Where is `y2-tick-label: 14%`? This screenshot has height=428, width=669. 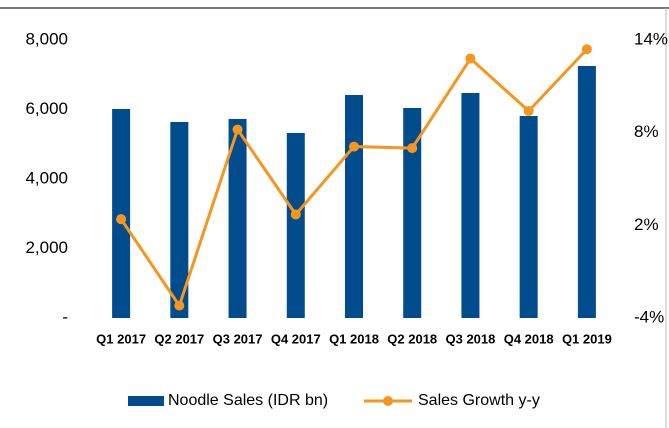 y2-tick-label: 14% is located at coordinates (651, 38).